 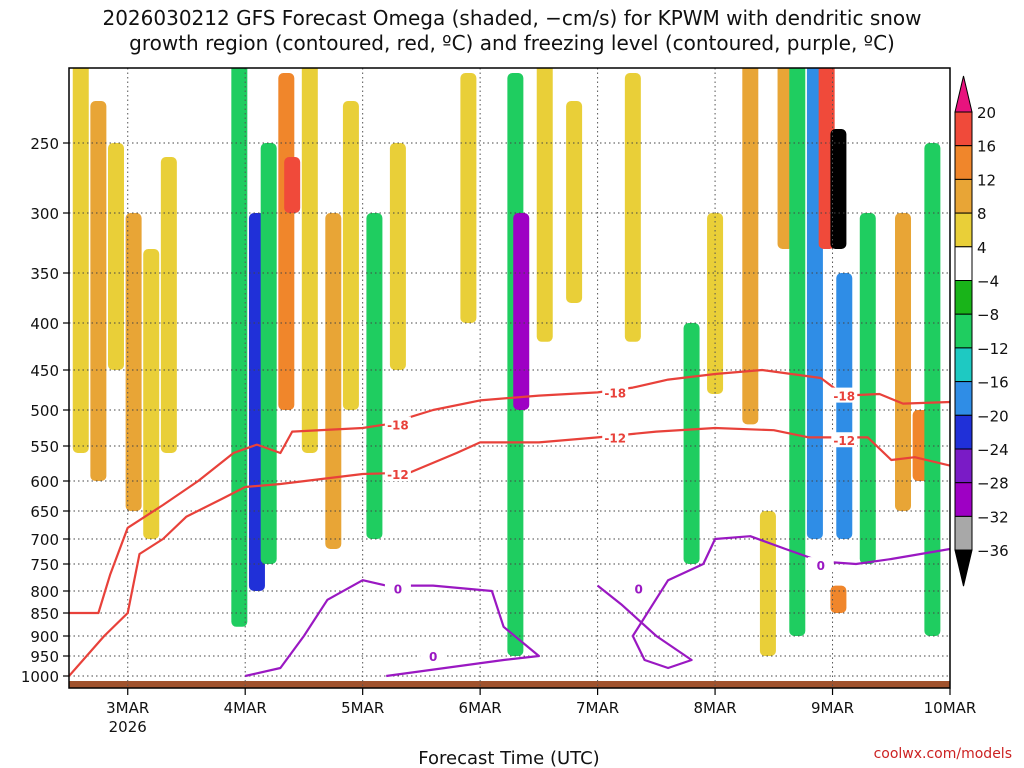 I want to click on colorbar-label-2: 12, so click(x=986, y=180).